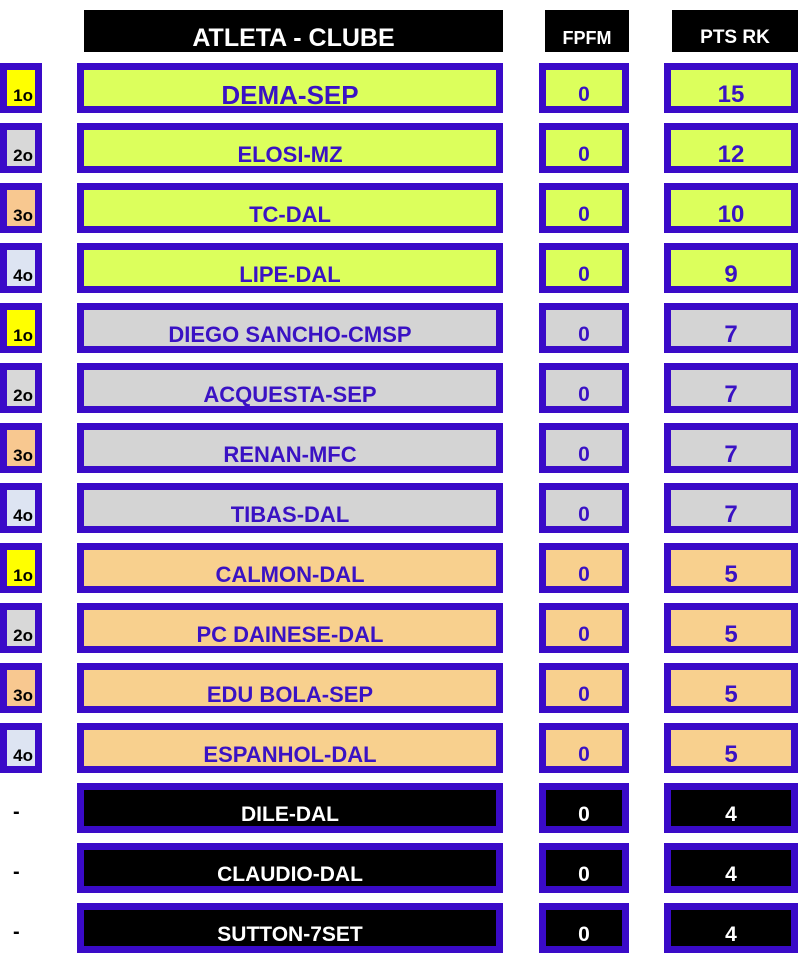 The height and width of the screenshot is (959, 807). I want to click on athlete-name: PC DAINESE-DAL, so click(290, 634).